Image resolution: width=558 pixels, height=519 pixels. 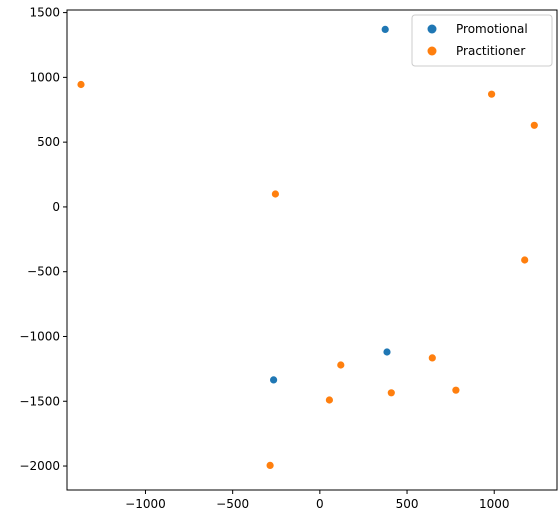 What do you see at coordinates (492, 29) in the screenshot?
I see `legend-label: Promotional` at bounding box center [492, 29].